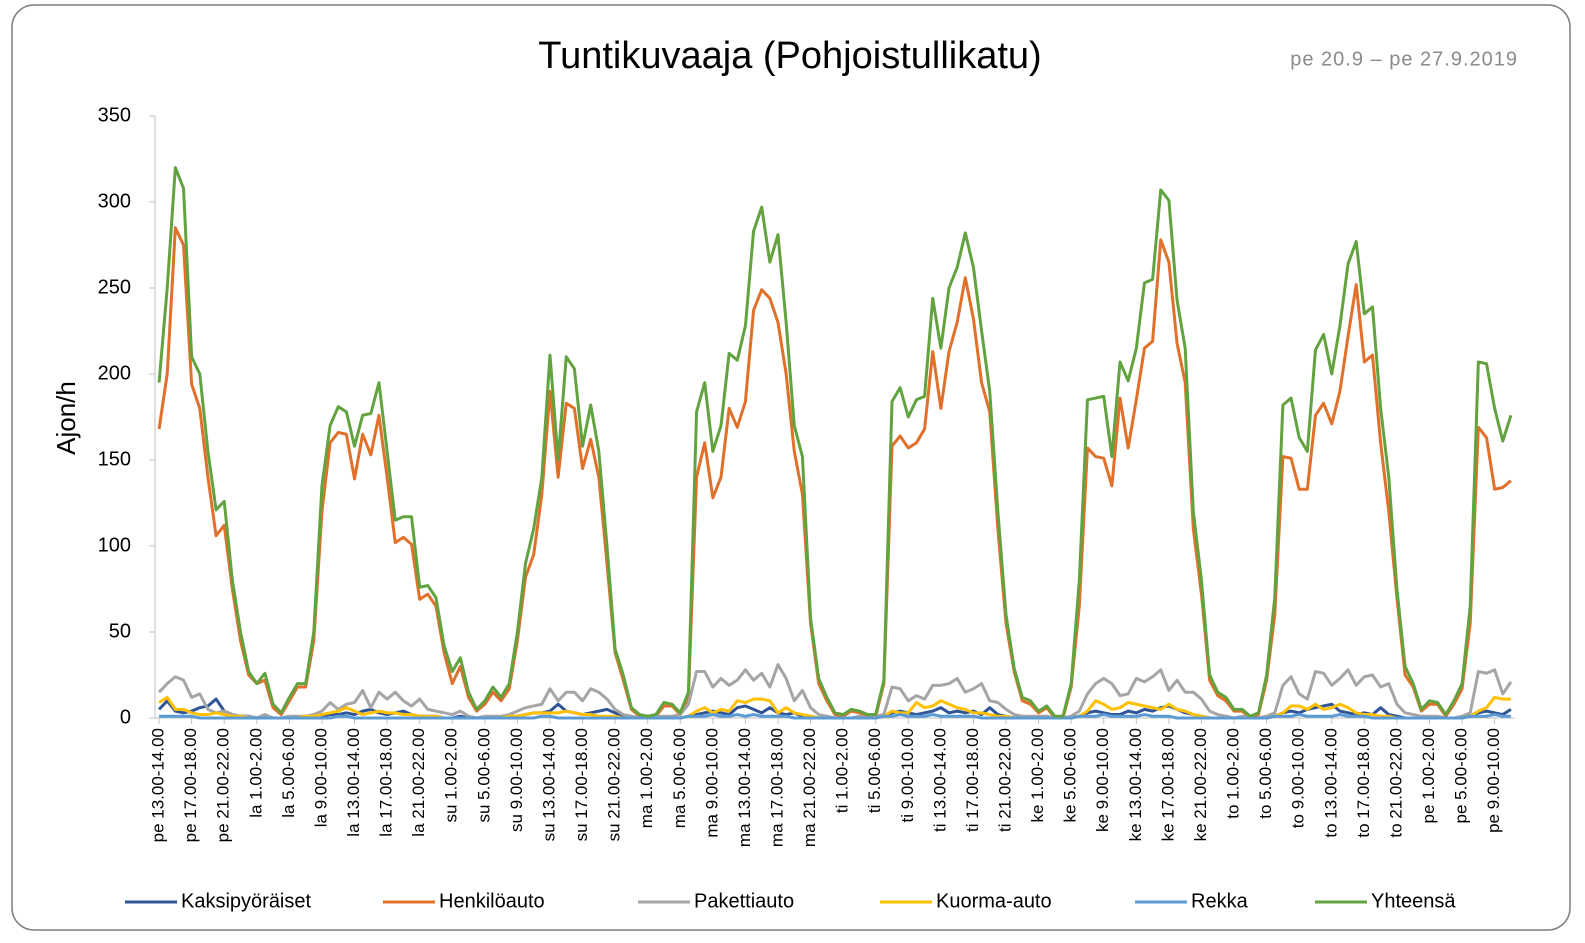 The height and width of the screenshot is (943, 1585). Describe the element at coordinates (1037, 775) in the screenshot. I see `x-tick-label: ke 1.00-2.00` at that location.